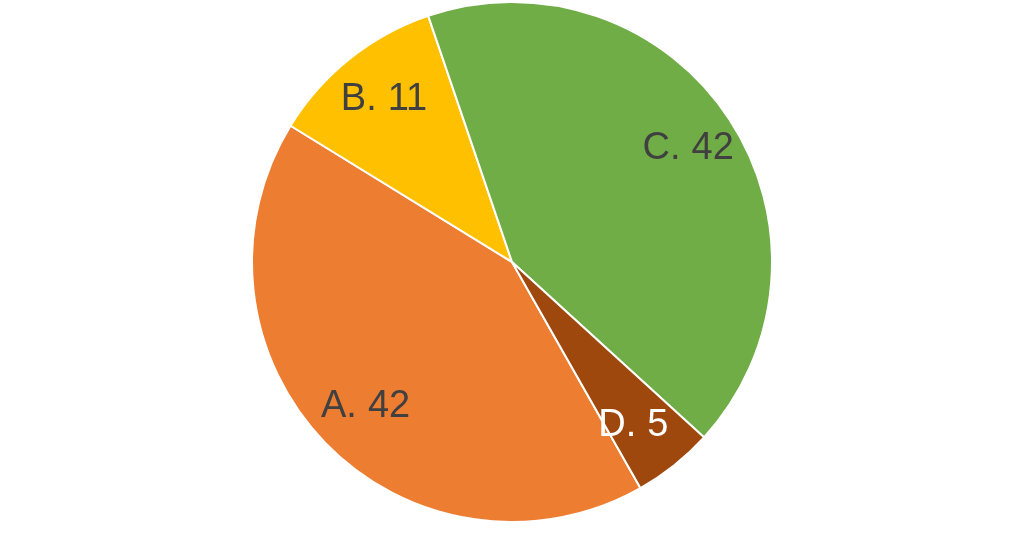 The width and height of the screenshot is (1024, 534). Describe the element at coordinates (661, 146) in the screenshot. I see `slice-label: C.` at that location.